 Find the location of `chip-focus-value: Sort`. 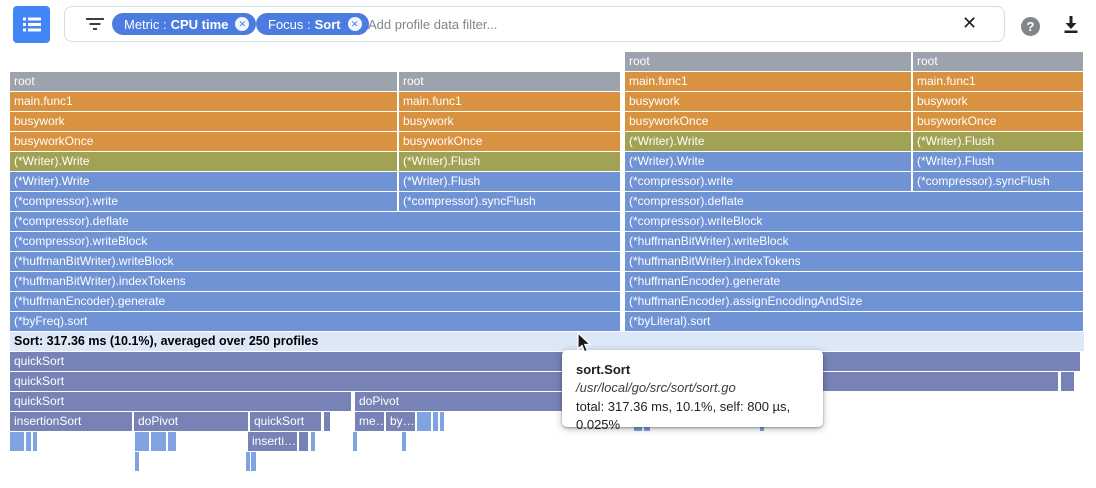

chip-focus-value: Sort is located at coordinates (327, 24).